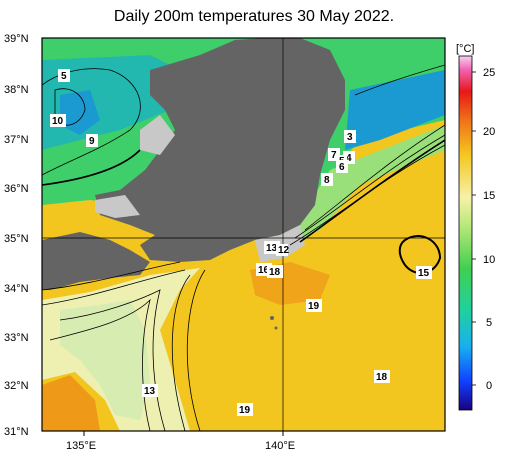  I want to click on contour-label: 15, so click(424, 273).